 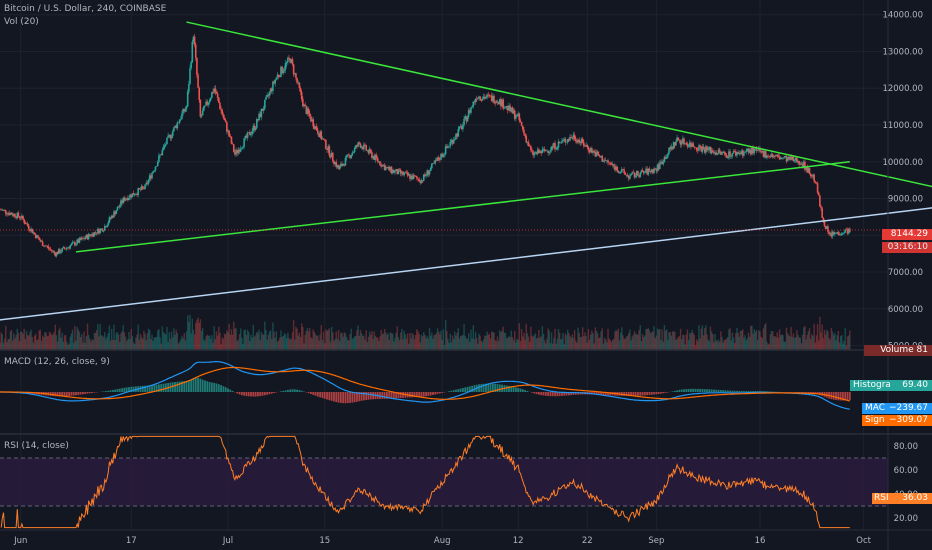 What do you see at coordinates (907, 234) in the screenshot?
I see `current-price-tag: 8144.29` at bounding box center [907, 234].